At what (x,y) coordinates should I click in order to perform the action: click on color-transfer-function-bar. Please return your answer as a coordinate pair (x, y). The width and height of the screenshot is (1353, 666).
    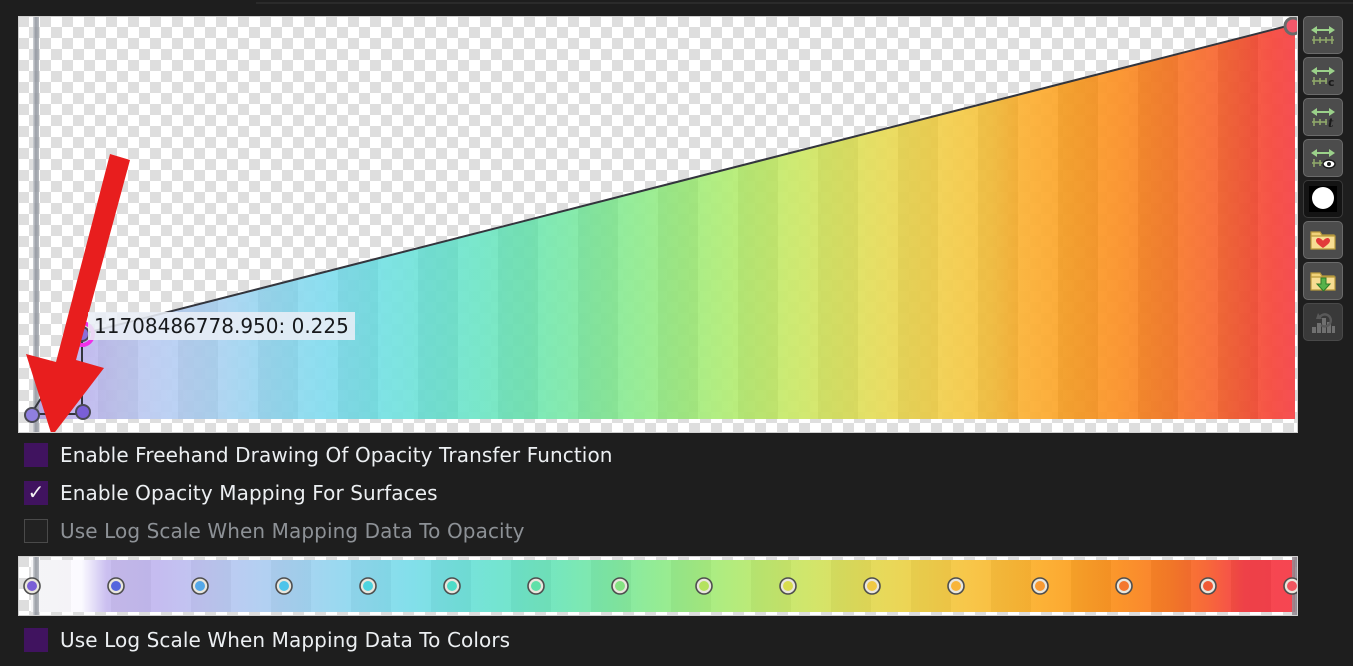
    Looking at the image, I should click on (658, 586).